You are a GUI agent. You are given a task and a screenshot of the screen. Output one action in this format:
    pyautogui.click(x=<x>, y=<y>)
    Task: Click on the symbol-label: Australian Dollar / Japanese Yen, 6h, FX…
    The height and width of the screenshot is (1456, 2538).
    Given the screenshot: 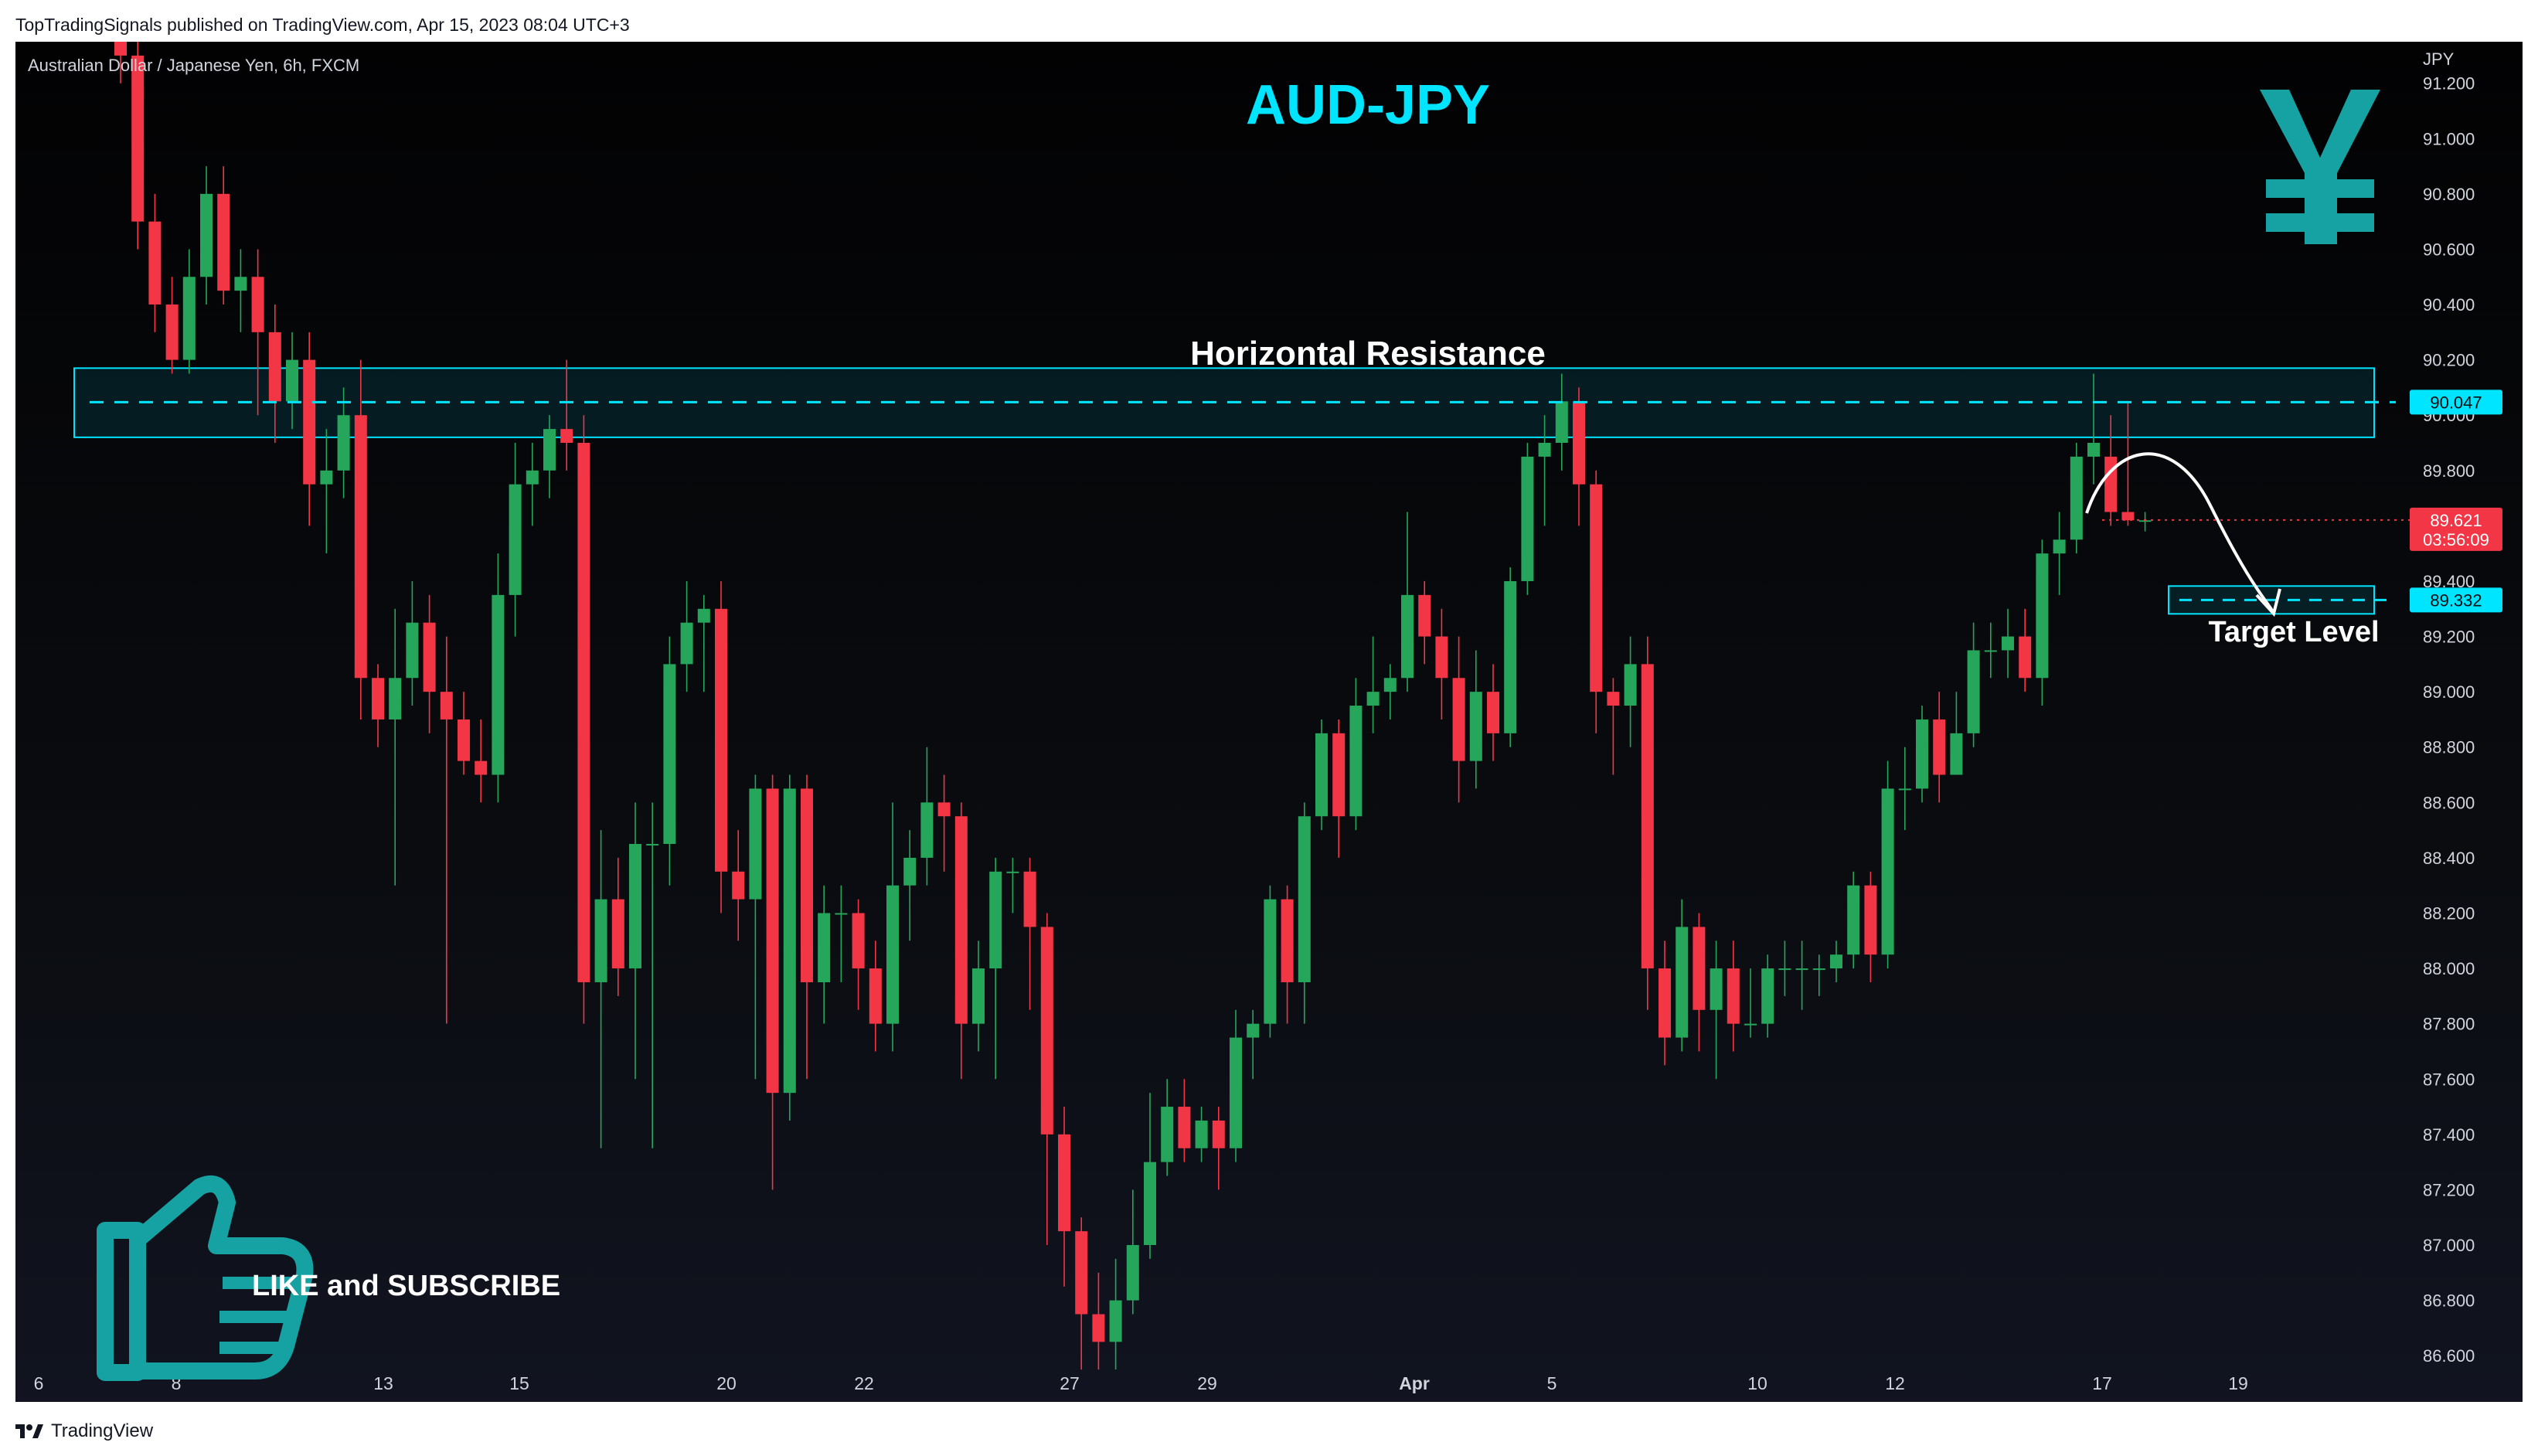 What is the action you would take?
    pyautogui.click(x=193, y=66)
    